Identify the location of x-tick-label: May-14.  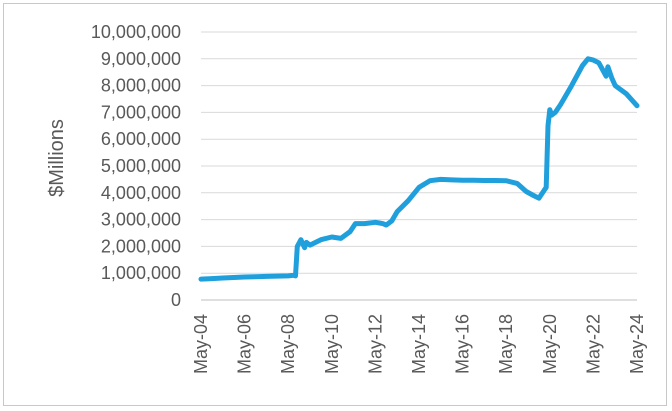
(419, 344).